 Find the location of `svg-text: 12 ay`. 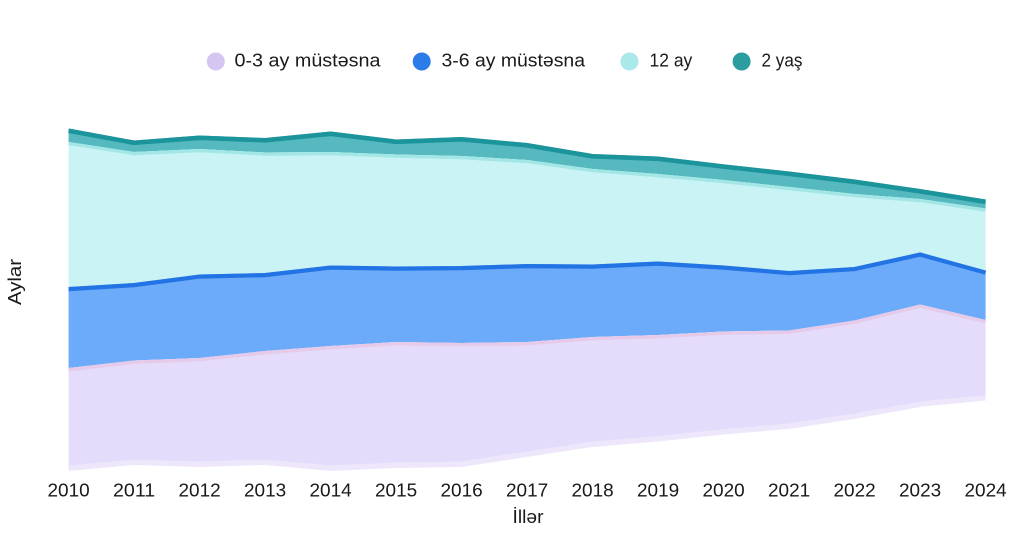

svg-text: 12 ay is located at coordinates (671, 61).